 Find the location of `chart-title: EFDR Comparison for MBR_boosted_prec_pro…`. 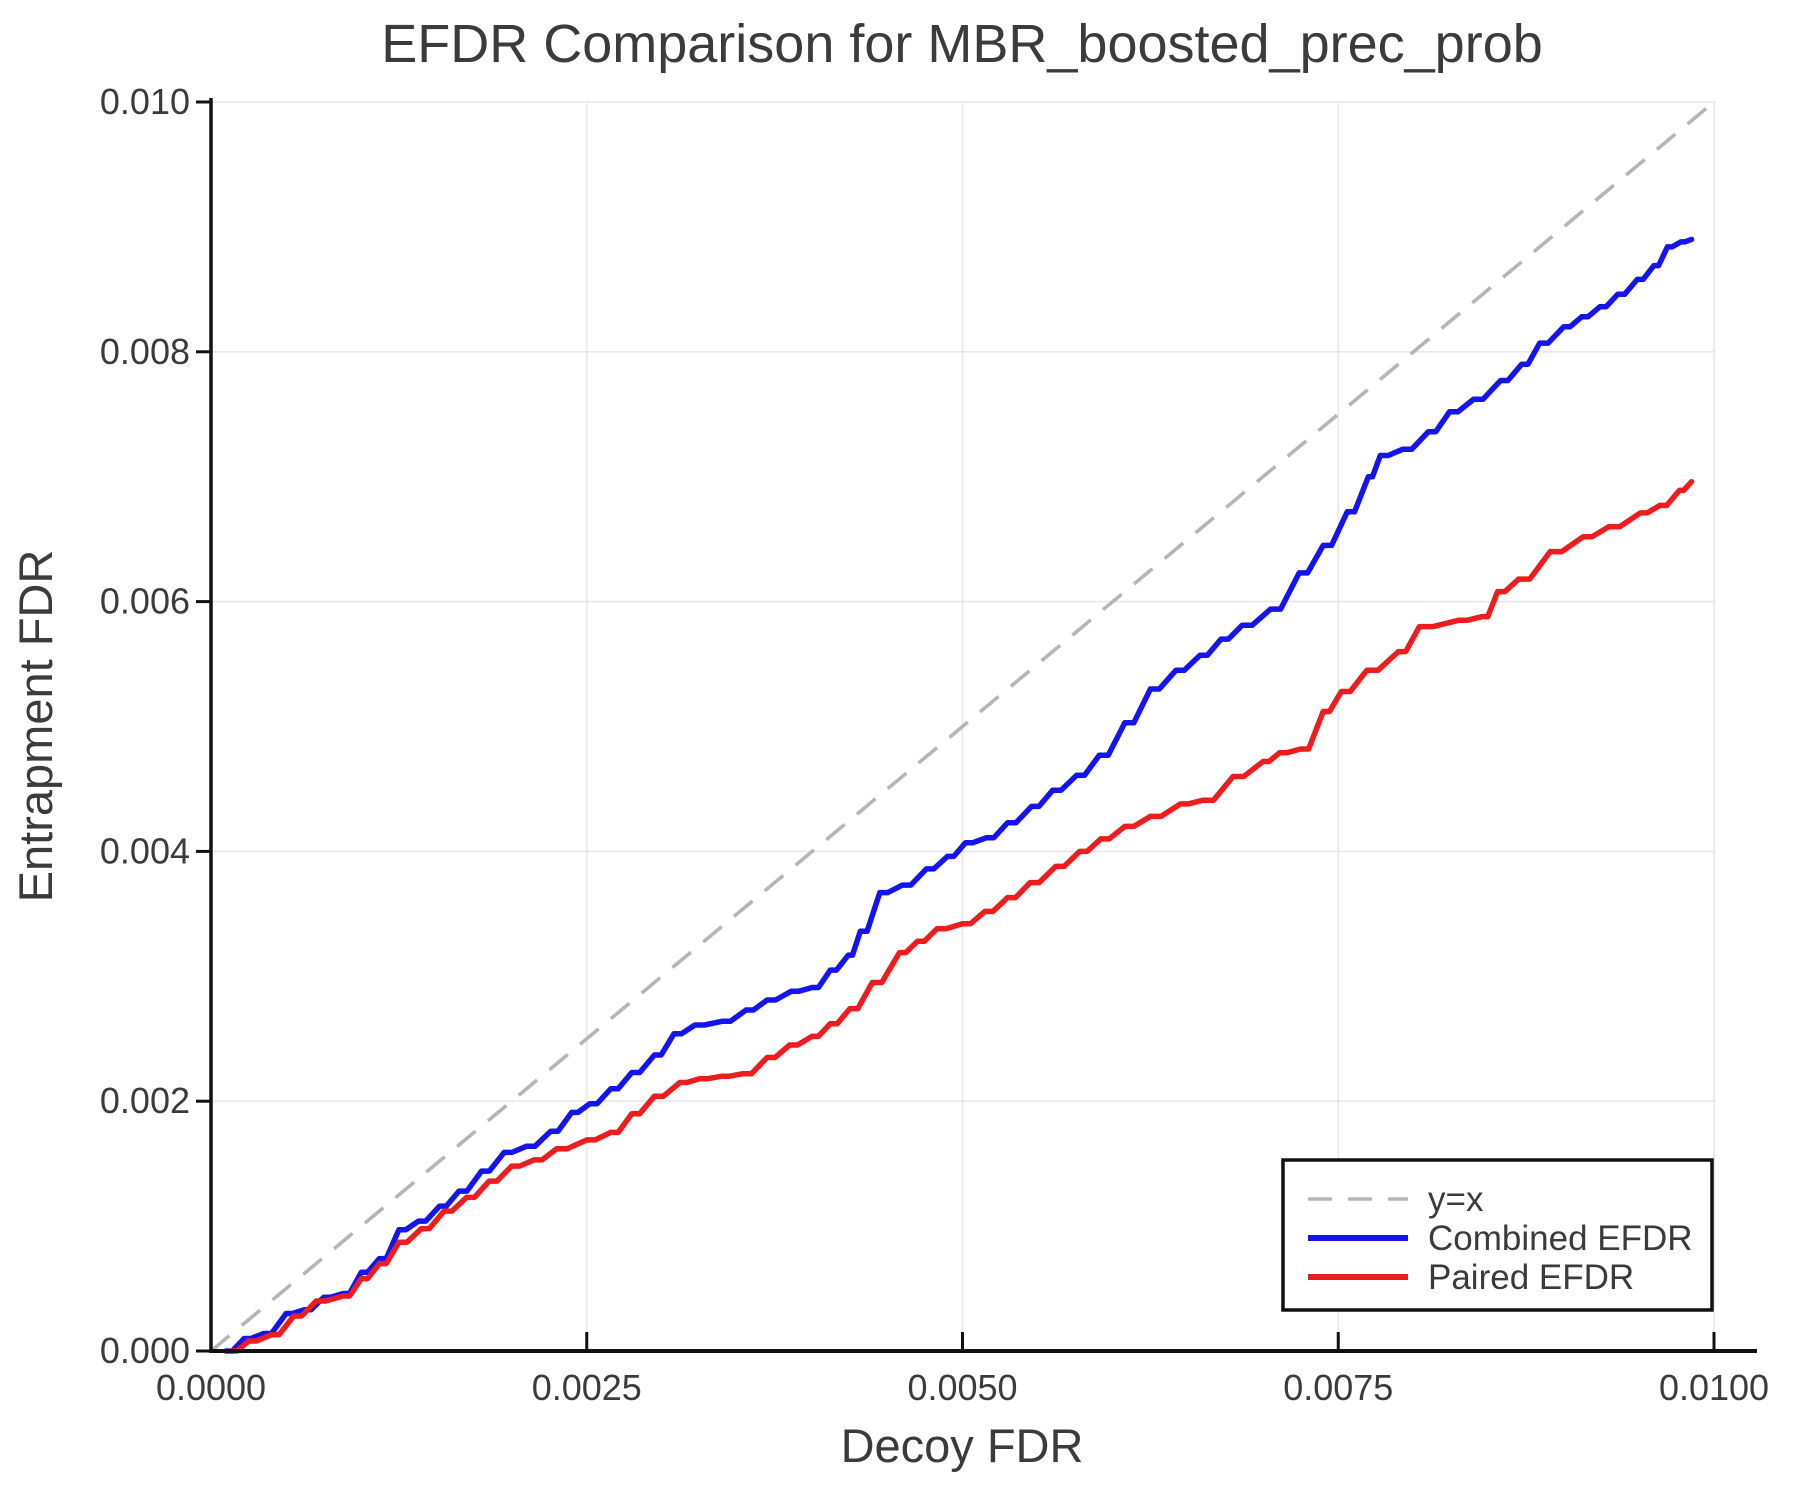

chart-title: EFDR Comparison for MBR_boosted_prec_pro… is located at coordinates (962, 44).